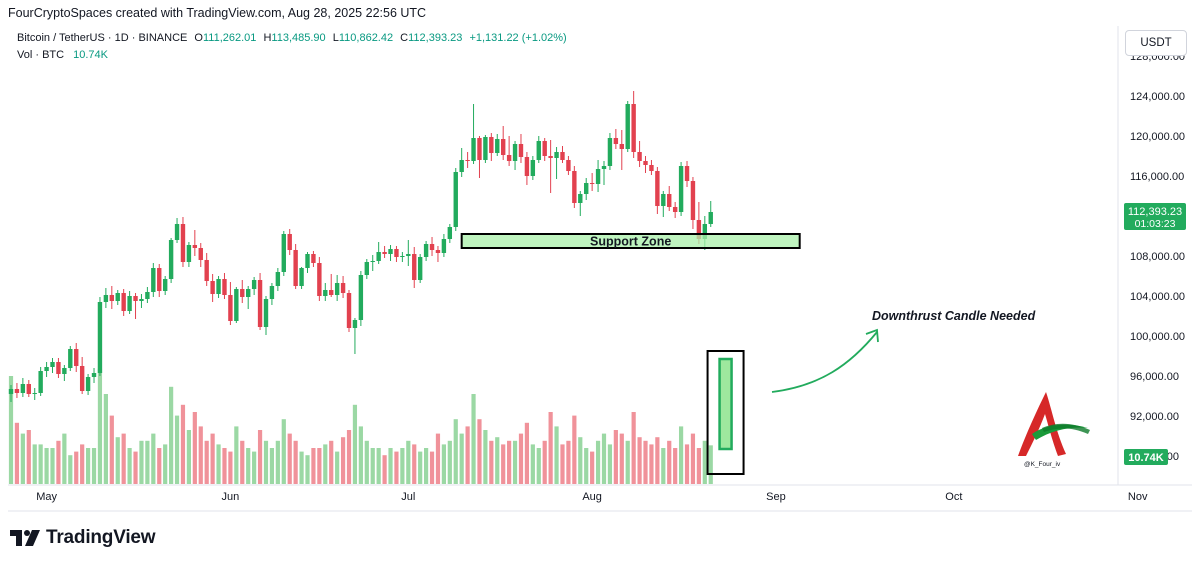 The width and height of the screenshot is (1200, 567). I want to click on low-value: 110,862.42, so click(366, 38).